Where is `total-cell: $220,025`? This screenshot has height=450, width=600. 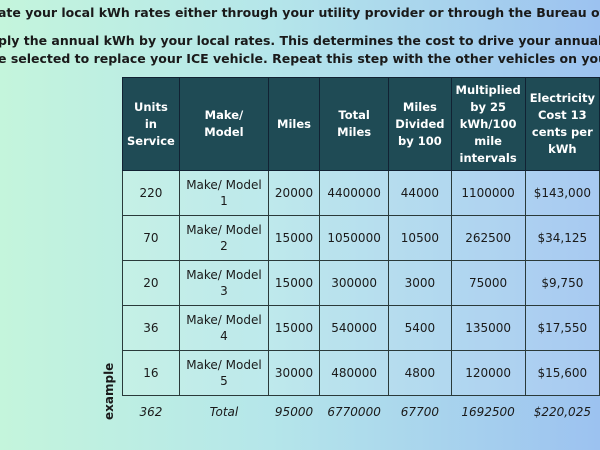
total-cell: $220,025 is located at coordinates (562, 411).